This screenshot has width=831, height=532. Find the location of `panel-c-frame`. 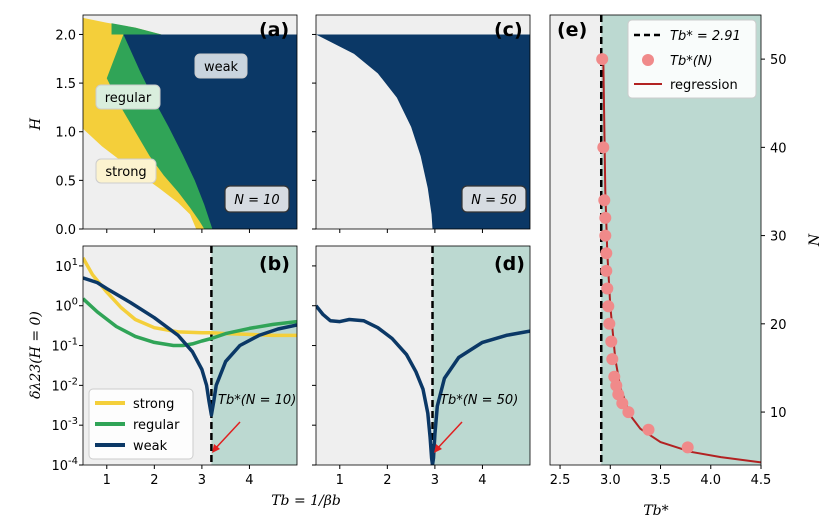

panel-c-frame is located at coordinates (423, 122).